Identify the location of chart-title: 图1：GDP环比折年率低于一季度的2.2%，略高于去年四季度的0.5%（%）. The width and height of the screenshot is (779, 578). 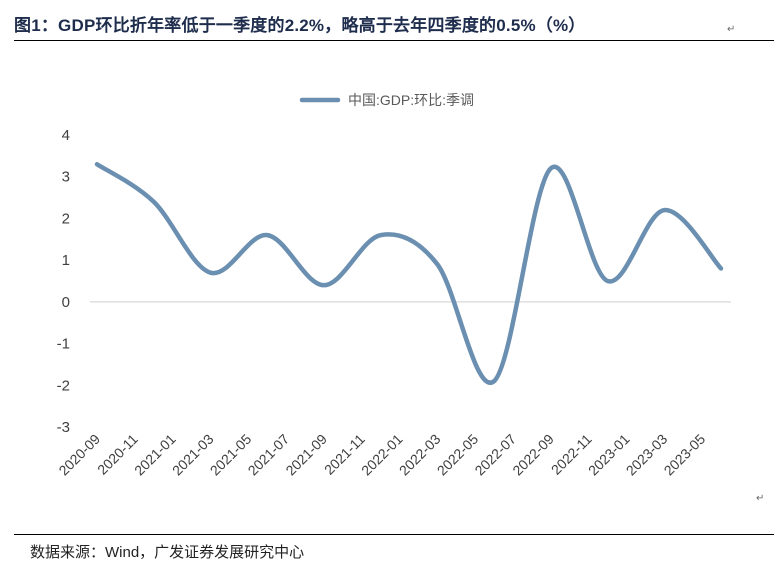
(300, 25).